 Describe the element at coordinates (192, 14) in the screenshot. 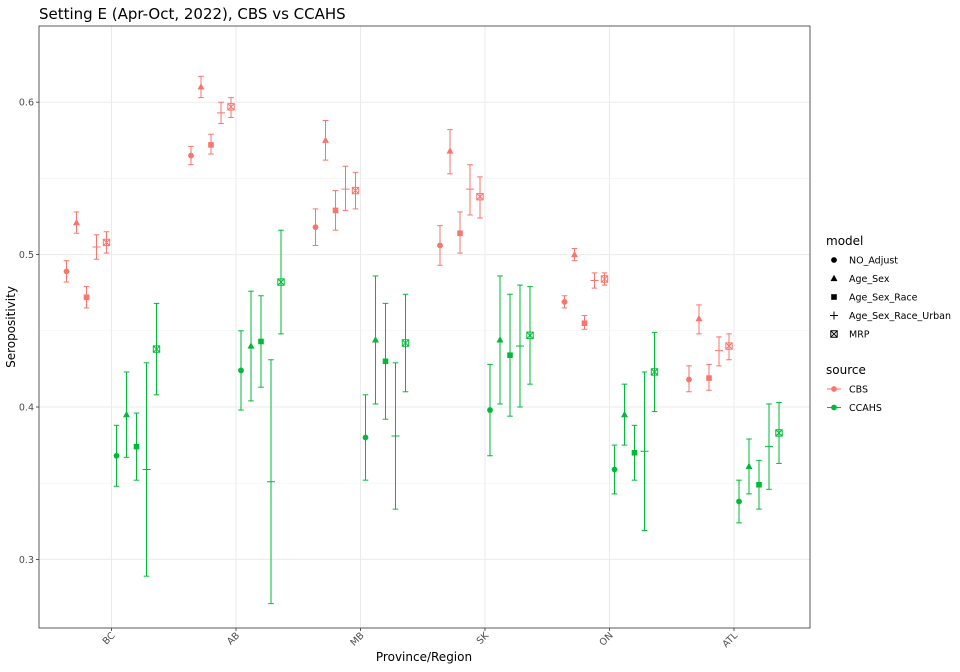

I see `chart-title: Setting E (Apr-Oct, 2022), CBS vs CCAHS` at that location.